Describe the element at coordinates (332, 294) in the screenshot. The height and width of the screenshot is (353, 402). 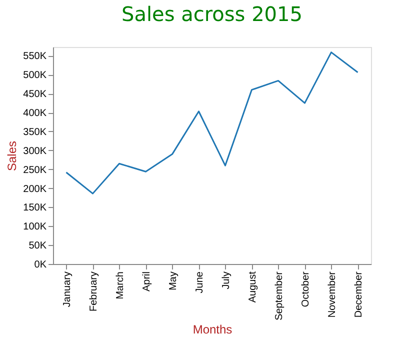
I see `x-tick-label: November` at that location.